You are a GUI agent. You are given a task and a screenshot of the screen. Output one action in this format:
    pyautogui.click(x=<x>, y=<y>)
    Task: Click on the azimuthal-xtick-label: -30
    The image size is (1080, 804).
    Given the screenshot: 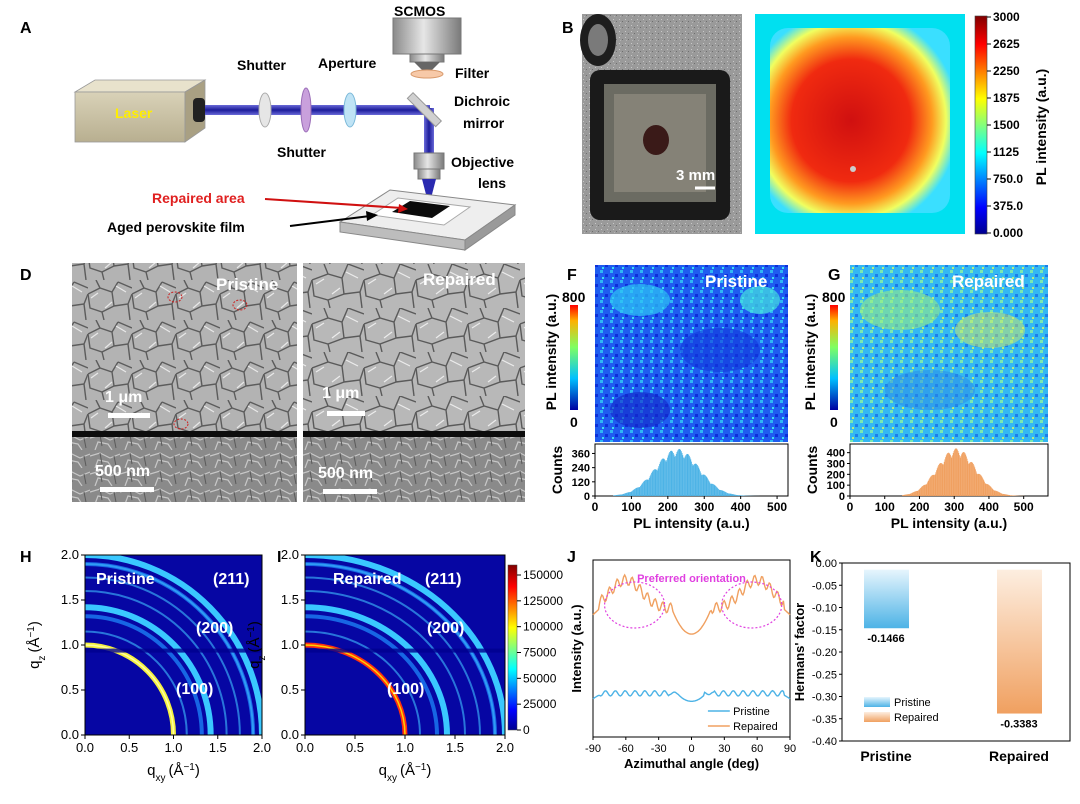 What is the action you would take?
    pyautogui.click(x=659, y=749)
    